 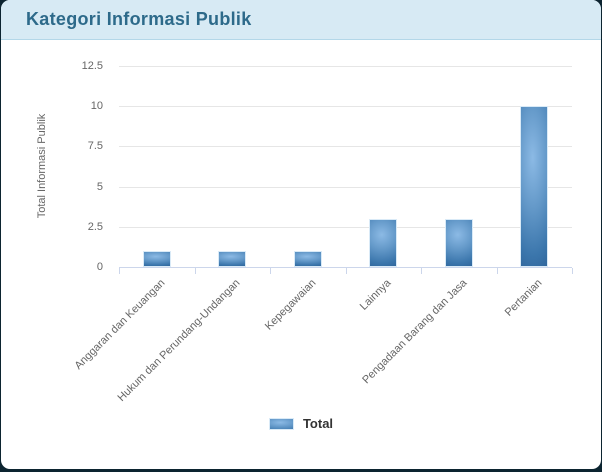 I want to click on legend-label: Total, so click(x=318, y=423).